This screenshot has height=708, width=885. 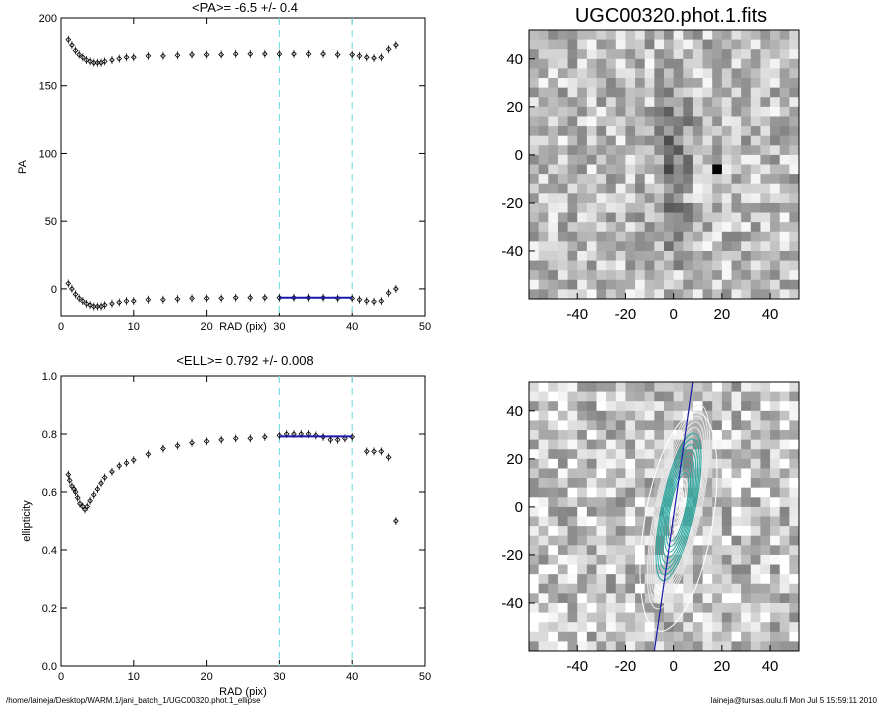 I want to click on x-tick-label: -40, so click(x=577, y=314).